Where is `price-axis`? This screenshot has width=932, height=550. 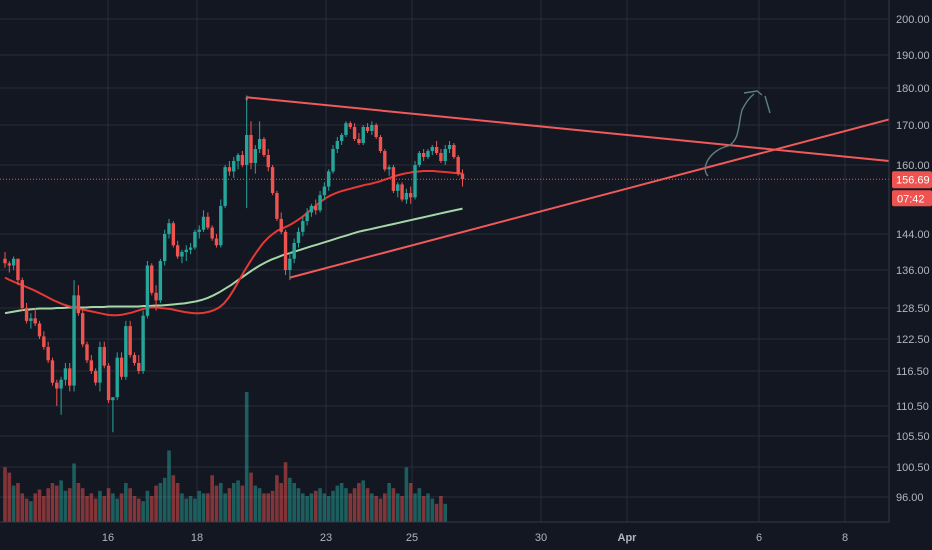
price-axis is located at coordinates (910, 275).